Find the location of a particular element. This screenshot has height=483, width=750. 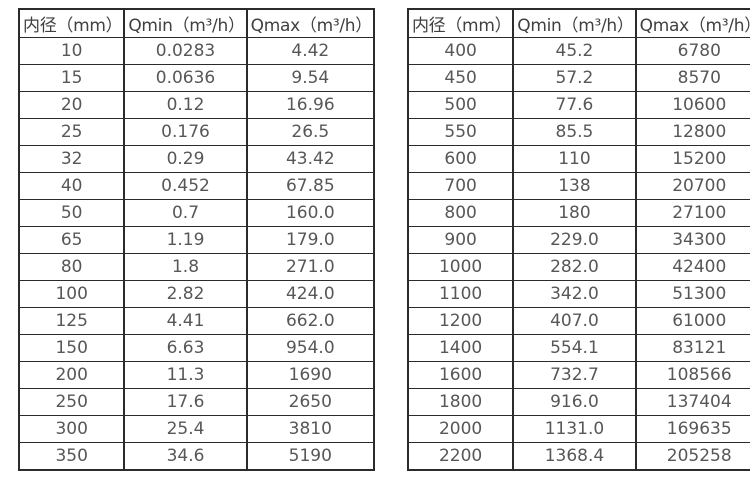

table-cell: 179.0 is located at coordinates (310, 240).